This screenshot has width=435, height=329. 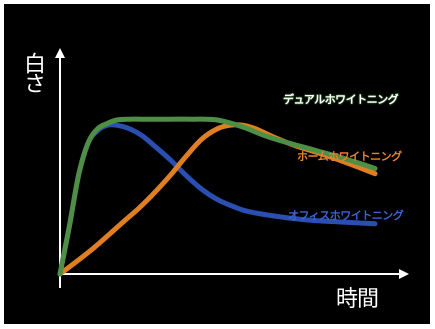 What do you see at coordinates (346, 215) in the screenshot?
I see `legend-office-whitening: オフィスホワイトニング` at bounding box center [346, 215].